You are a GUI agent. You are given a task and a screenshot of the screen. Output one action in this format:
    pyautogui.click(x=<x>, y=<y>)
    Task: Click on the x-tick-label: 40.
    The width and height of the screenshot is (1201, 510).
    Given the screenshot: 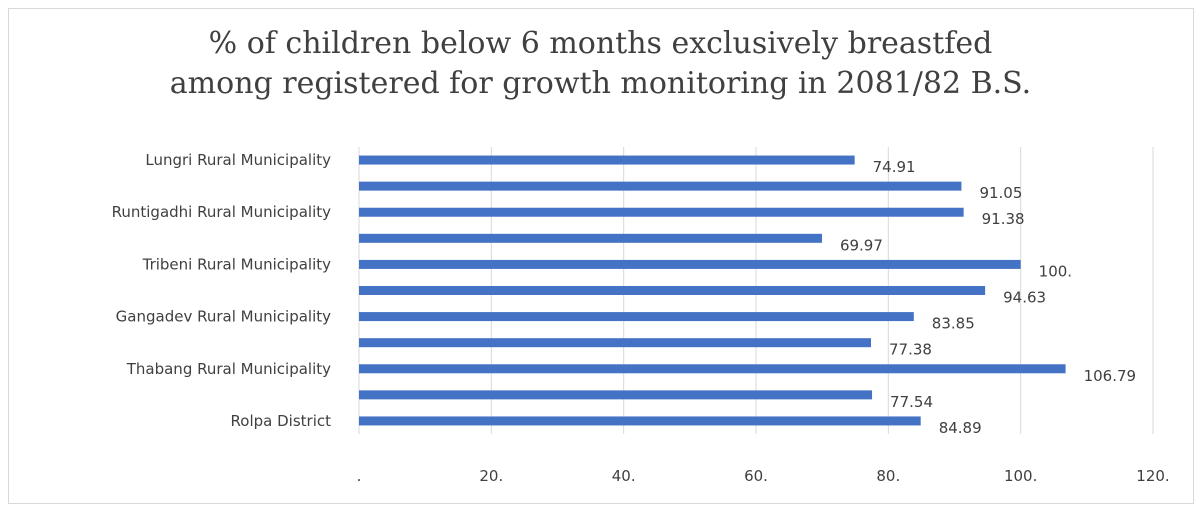 What is the action you would take?
    pyautogui.click(x=624, y=476)
    